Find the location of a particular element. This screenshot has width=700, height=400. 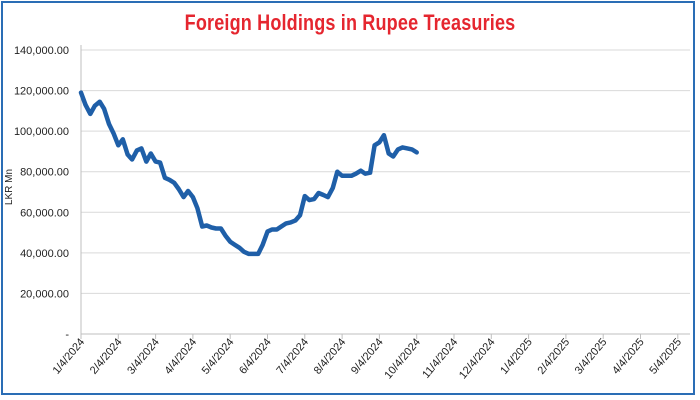

x-tick-label: 5/4/2025 is located at coordinates (665, 356).